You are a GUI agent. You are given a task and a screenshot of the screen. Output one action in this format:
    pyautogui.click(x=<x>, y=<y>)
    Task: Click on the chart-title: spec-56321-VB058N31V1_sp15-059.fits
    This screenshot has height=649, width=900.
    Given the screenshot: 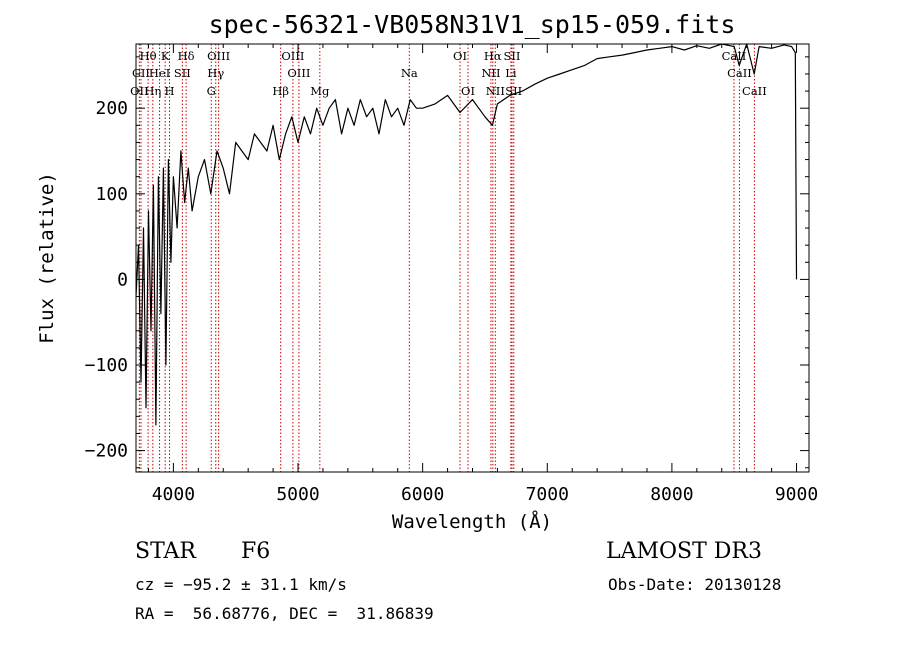 What is the action you would take?
    pyautogui.click(x=472, y=24)
    